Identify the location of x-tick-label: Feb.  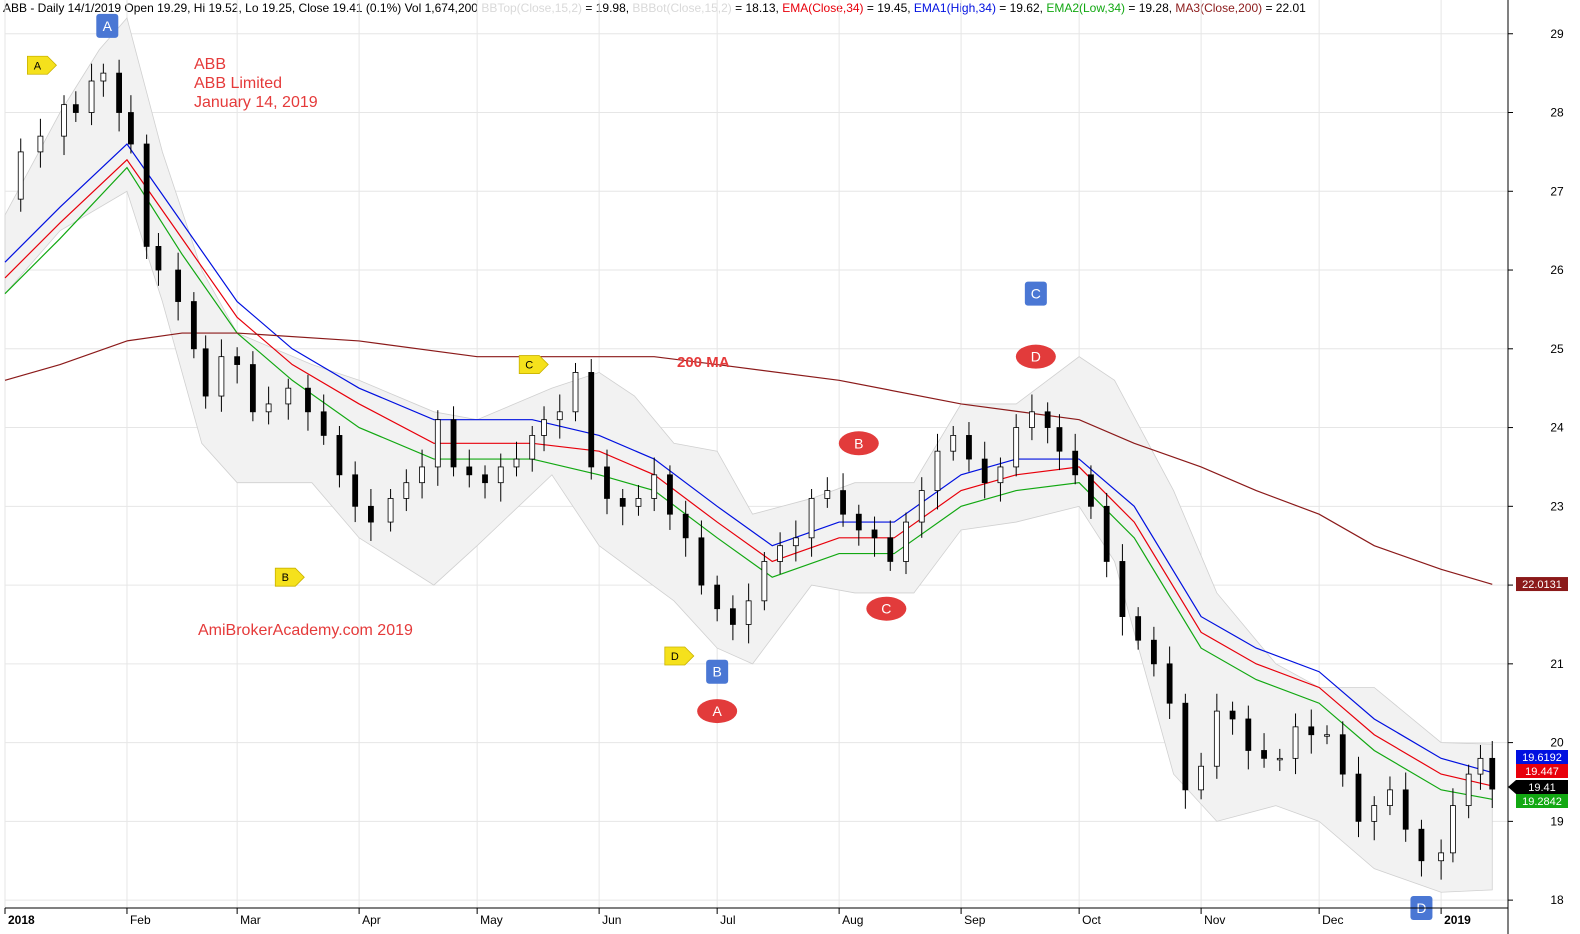
(140, 920).